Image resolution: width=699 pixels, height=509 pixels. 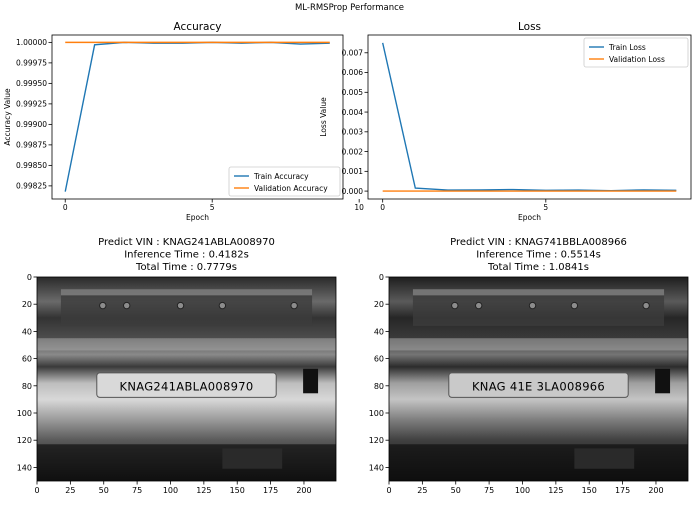 I want to click on y-tick-label: 0.99975, so click(x=31, y=63).